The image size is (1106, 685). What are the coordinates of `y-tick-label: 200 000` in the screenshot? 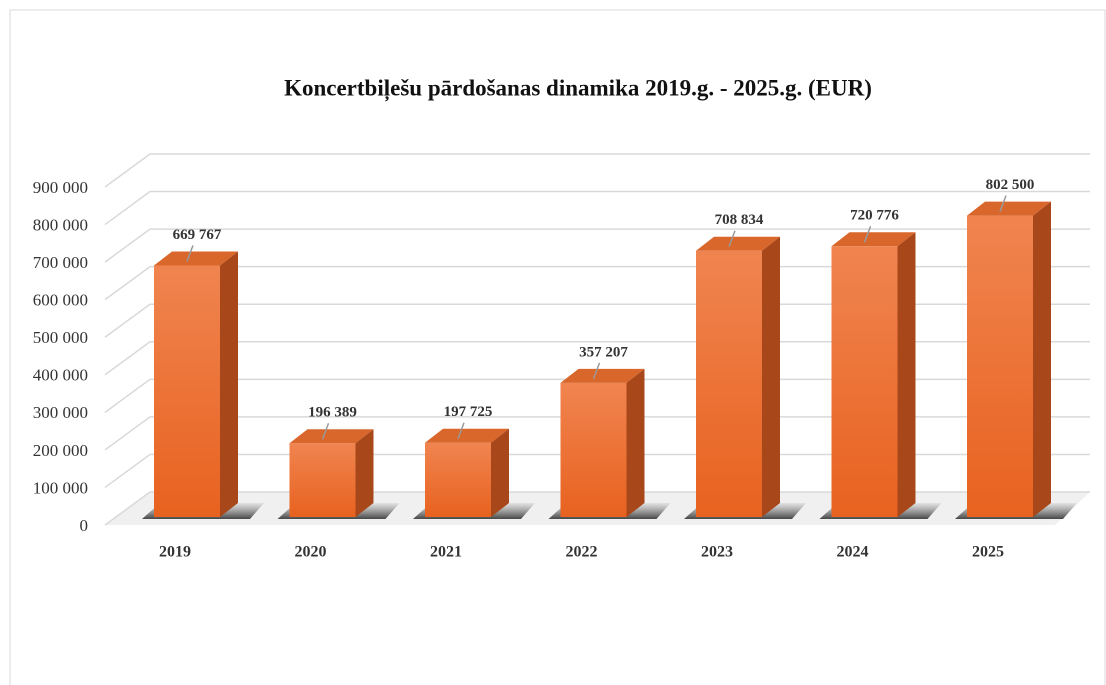 It's located at (60, 450).